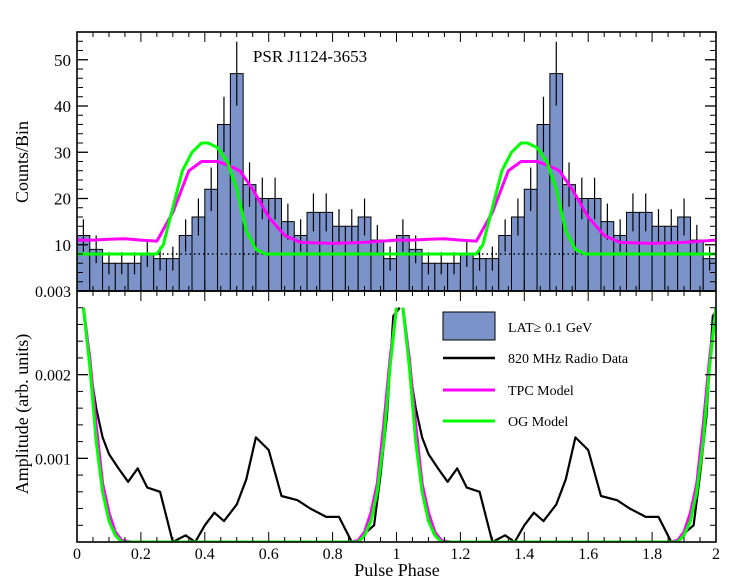 This screenshot has height=581, width=731. I want to click on bottom-y-axis-label: Amplitude (arb. units), so click(22, 414).